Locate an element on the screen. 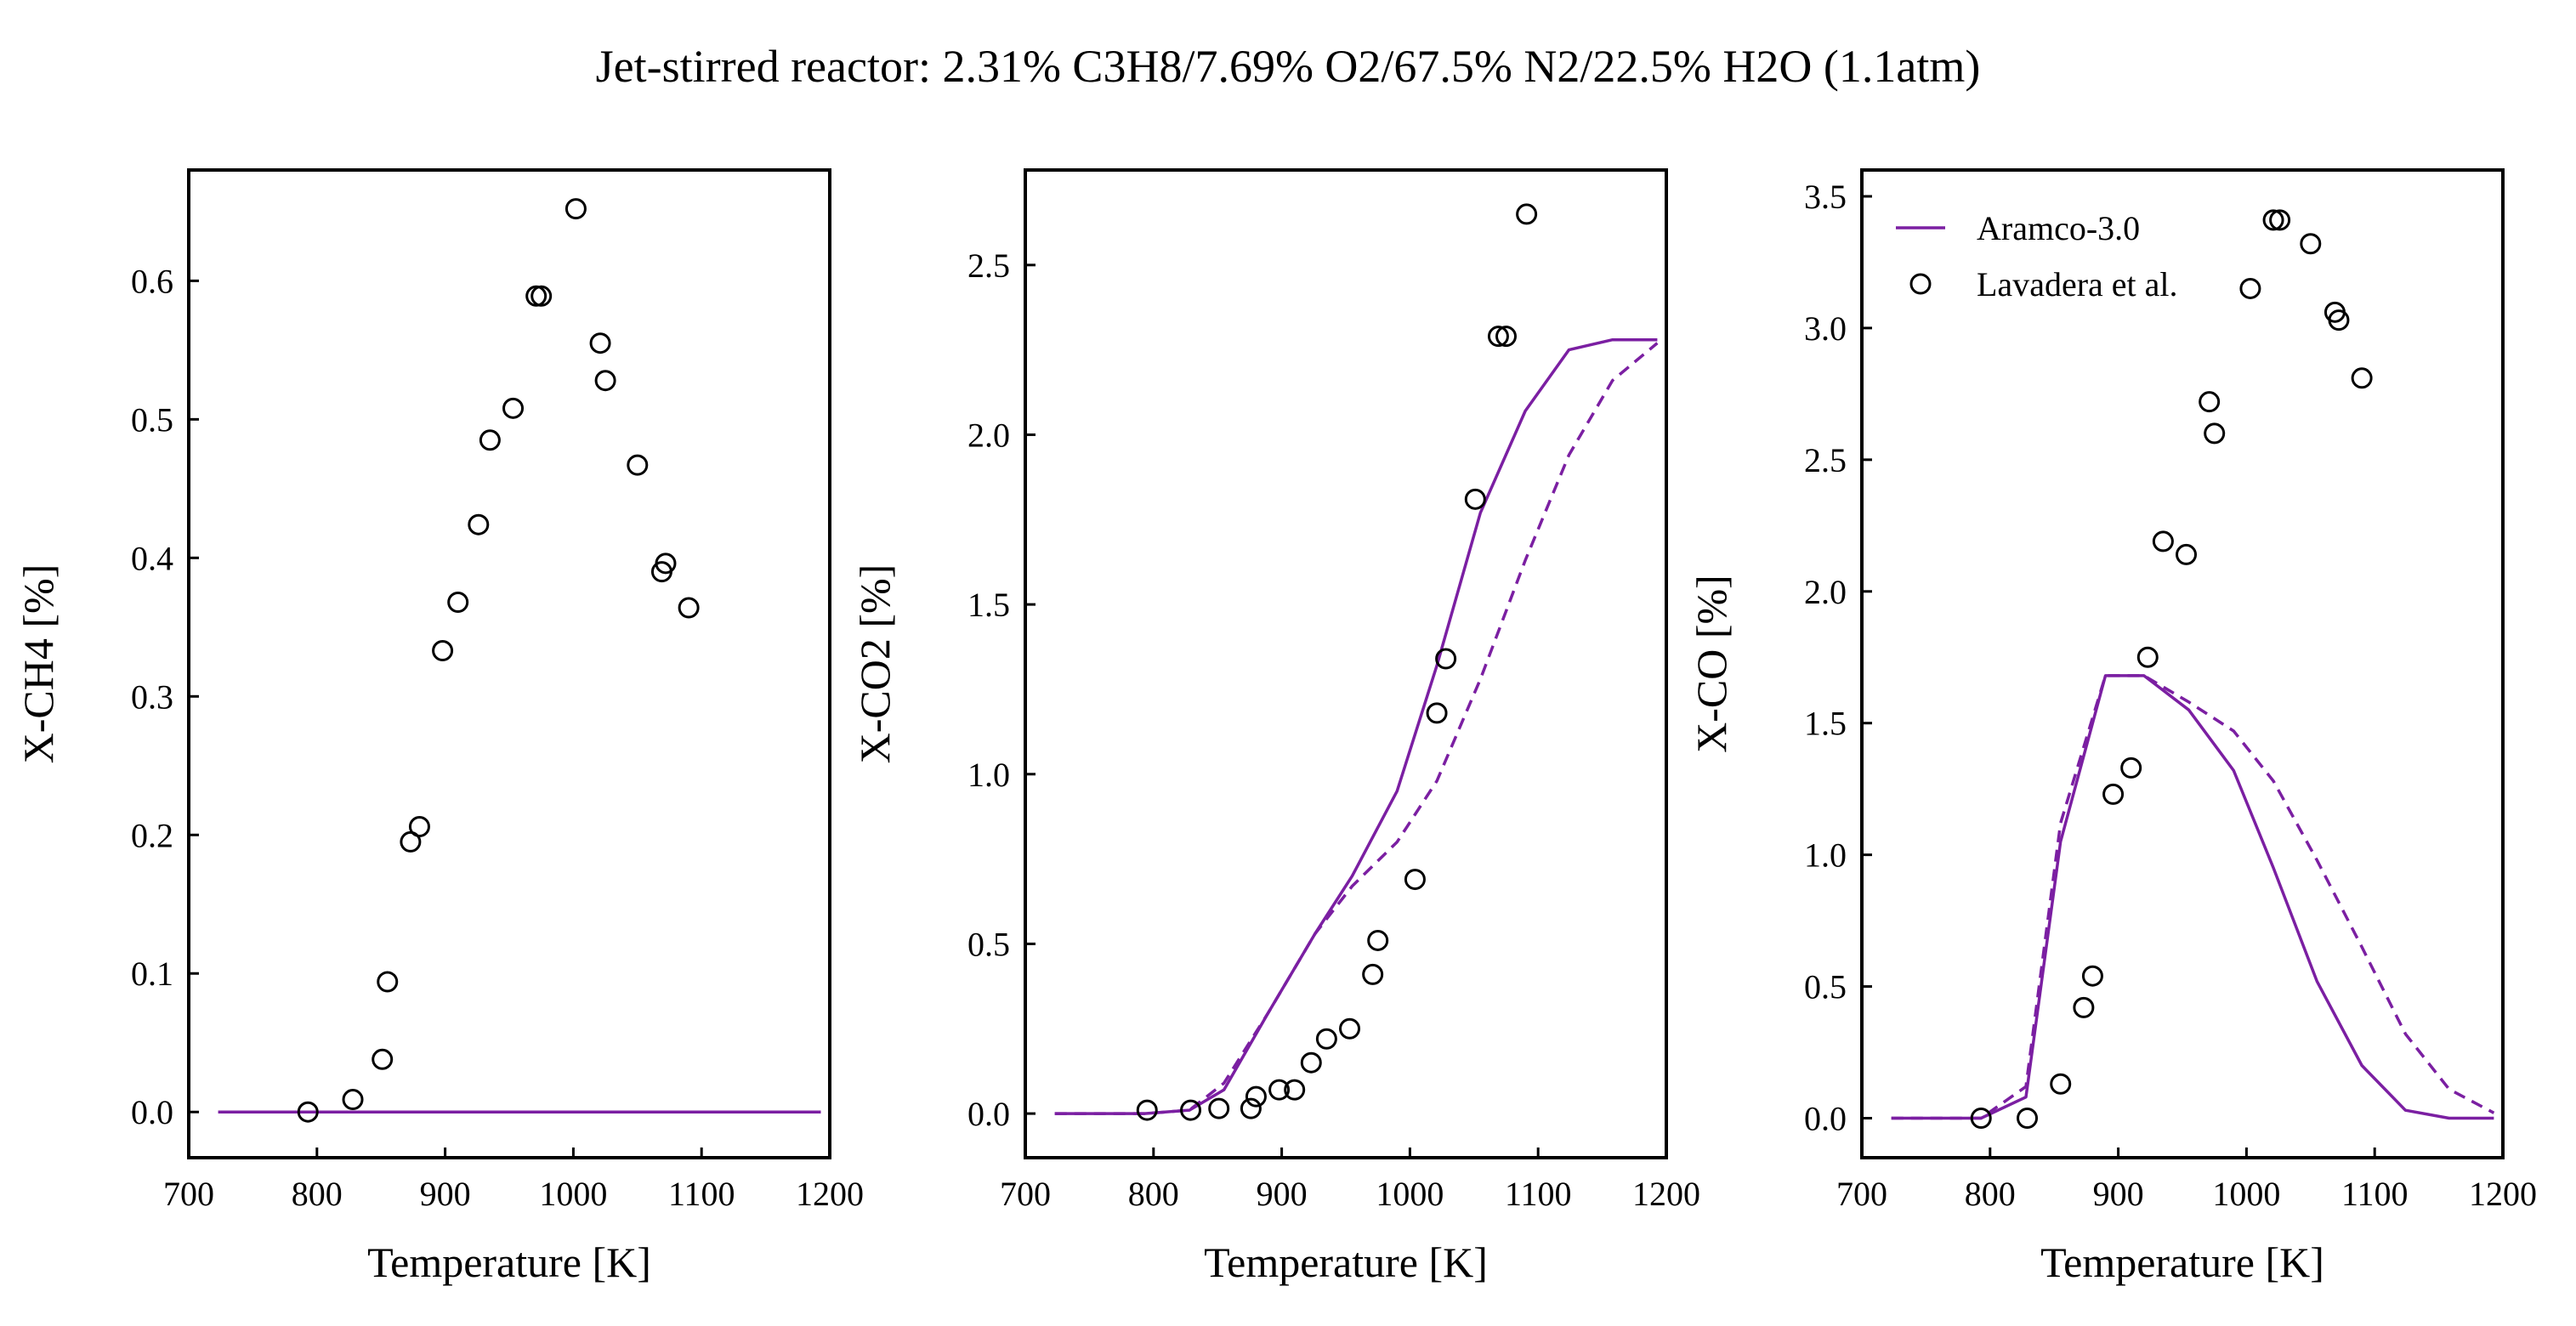 This screenshot has height=1326, width=2576. legend-marker-swatch is located at coordinates (1920, 284).